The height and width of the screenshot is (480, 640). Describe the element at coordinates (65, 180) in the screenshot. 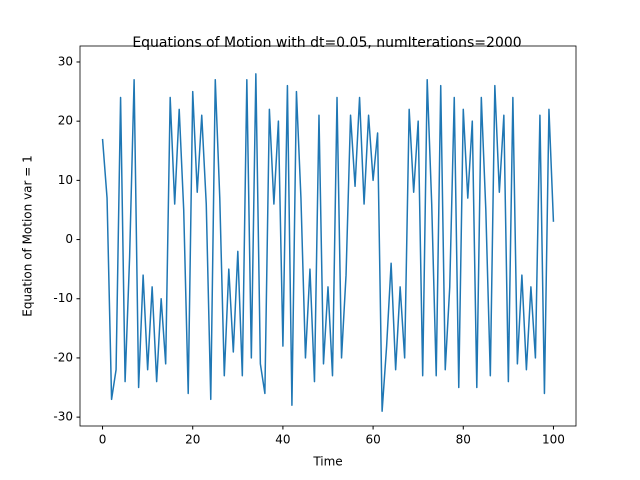

I see `y-tick-label: 10` at that location.